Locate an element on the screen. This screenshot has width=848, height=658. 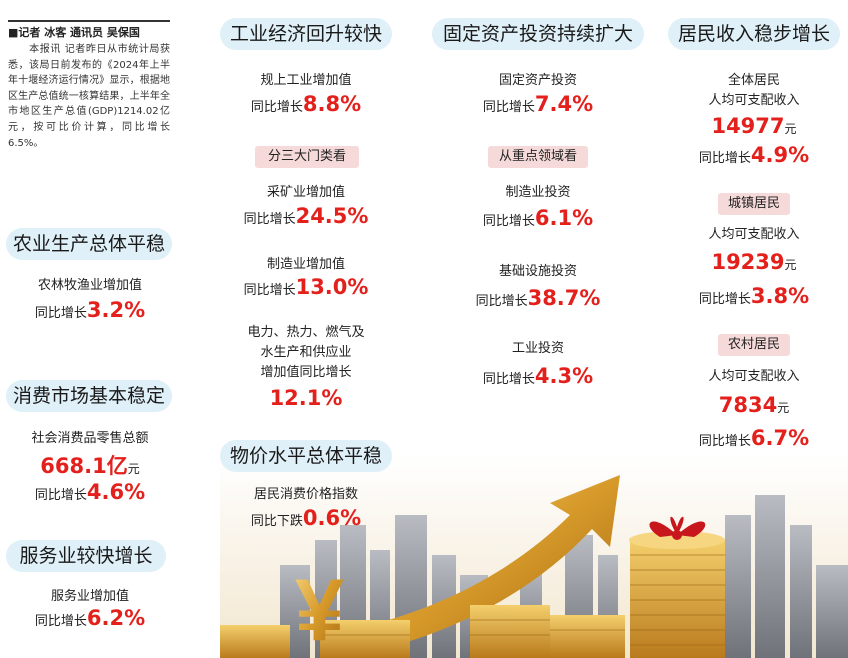
rural-income-growth: 同比增长6.7% is located at coordinates (754, 438).